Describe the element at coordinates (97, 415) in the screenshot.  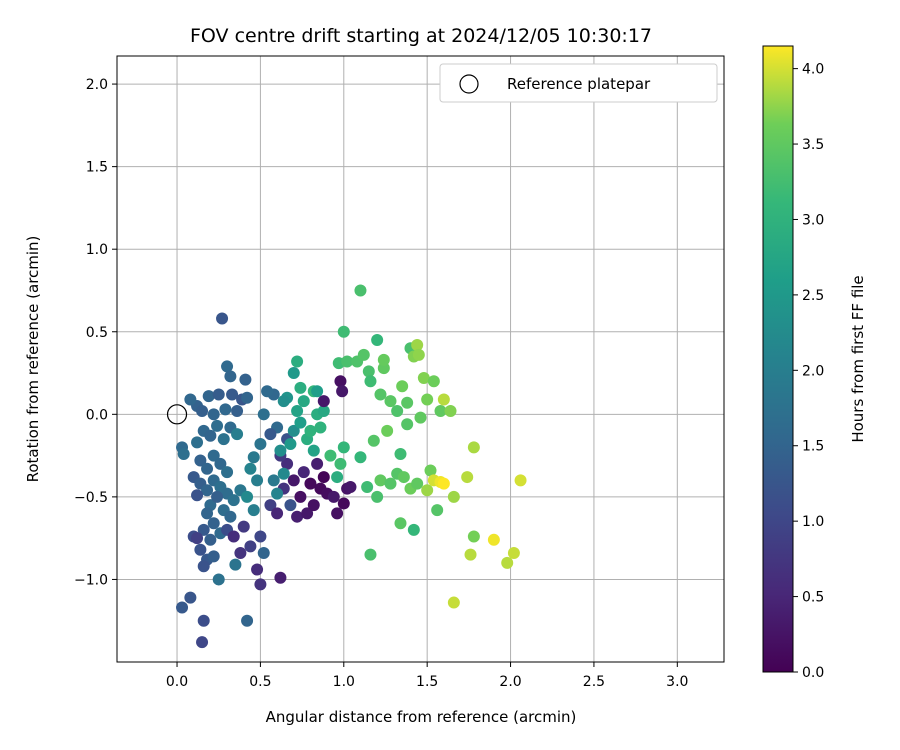
I see `y-tick-label: 0.0` at that location.